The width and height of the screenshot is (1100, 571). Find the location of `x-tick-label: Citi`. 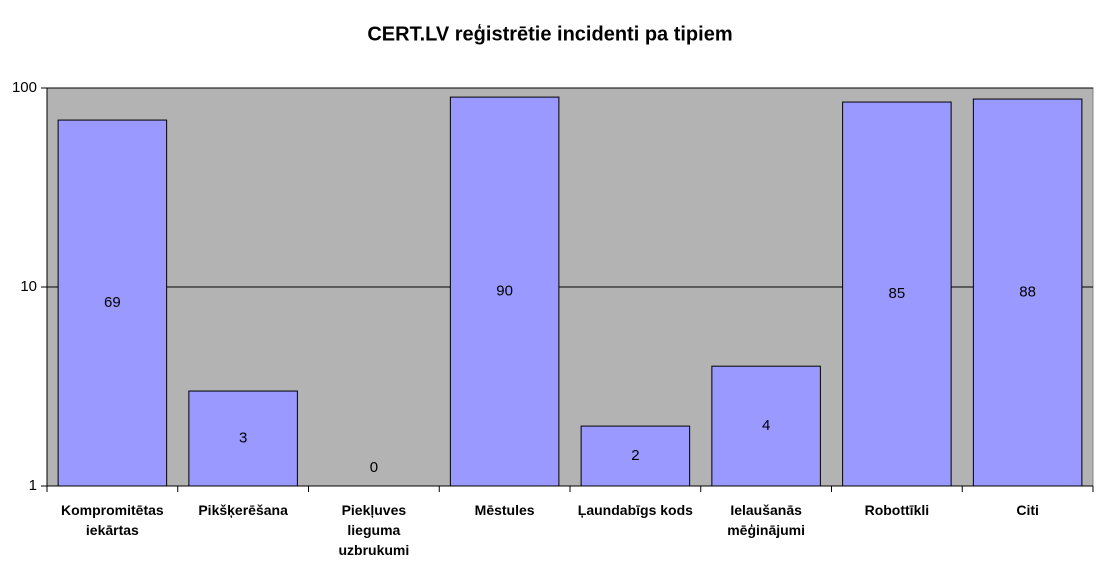

x-tick-label: Citi is located at coordinates (1027, 510).